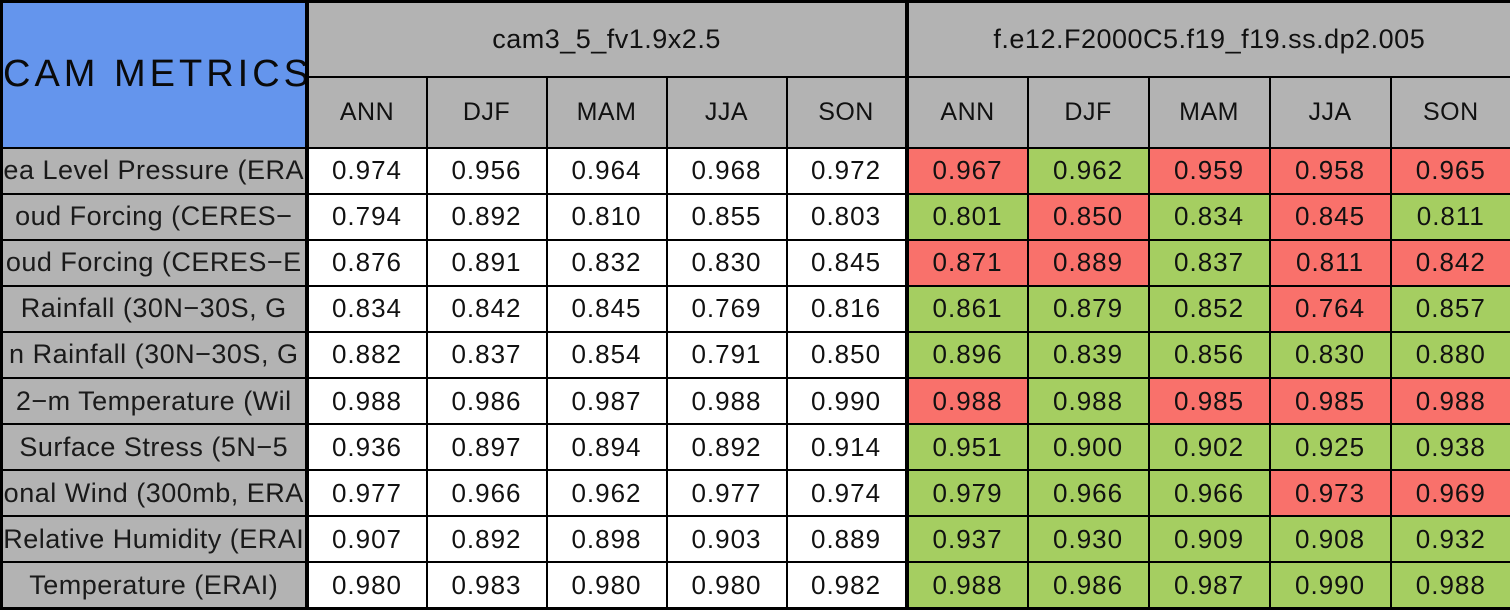 Image resolution: width=1510 pixels, height=610 pixels. What do you see at coordinates (846, 447) in the screenshot?
I see `metric-cell: 0.914` at bounding box center [846, 447].